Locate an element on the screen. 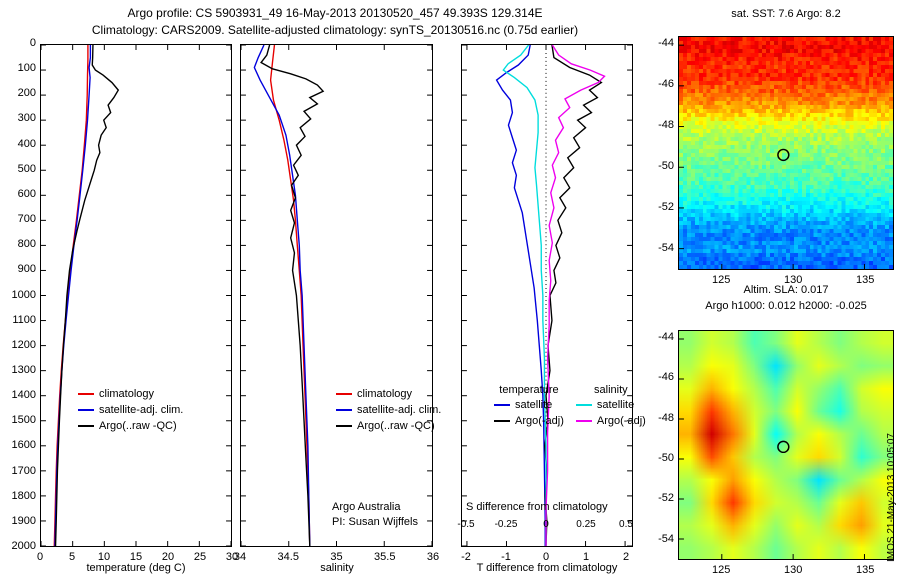 Image resolution: width=900 pixels, height=580 pixels. temperature-xtick-label: 25 is located at coordinates (200, 557).